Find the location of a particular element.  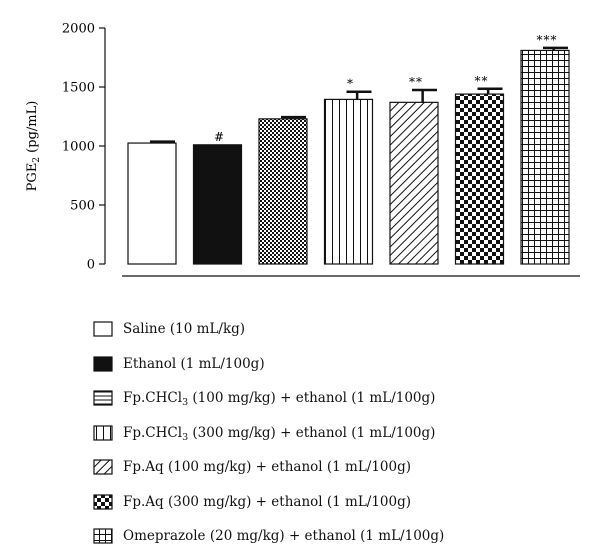

legend-item: Fp.Aq (100 mg/kg) + ethanol (1 mL/100g) is located at coordinates (343, 467).